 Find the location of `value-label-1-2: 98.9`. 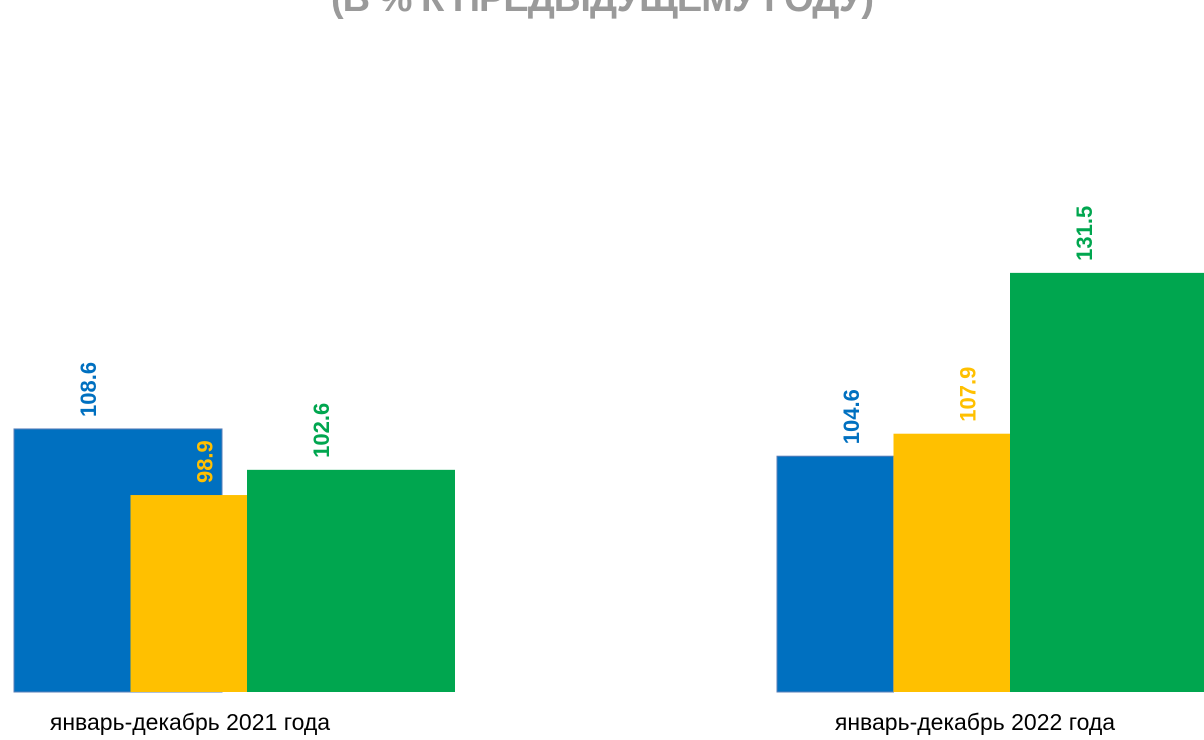

value-label-1-2: 98.9 is located at coordinates (205, 461).